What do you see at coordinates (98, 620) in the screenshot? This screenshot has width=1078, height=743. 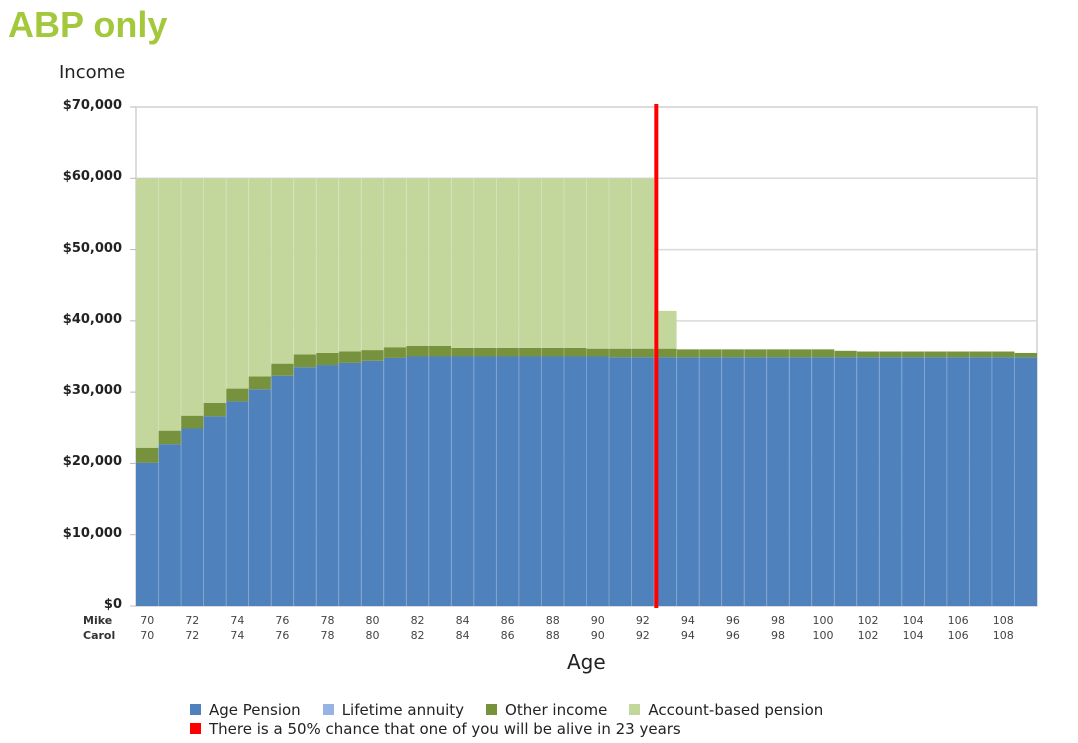 I see `x-row-label-mike: Mike` at bounding box center [98, 620].